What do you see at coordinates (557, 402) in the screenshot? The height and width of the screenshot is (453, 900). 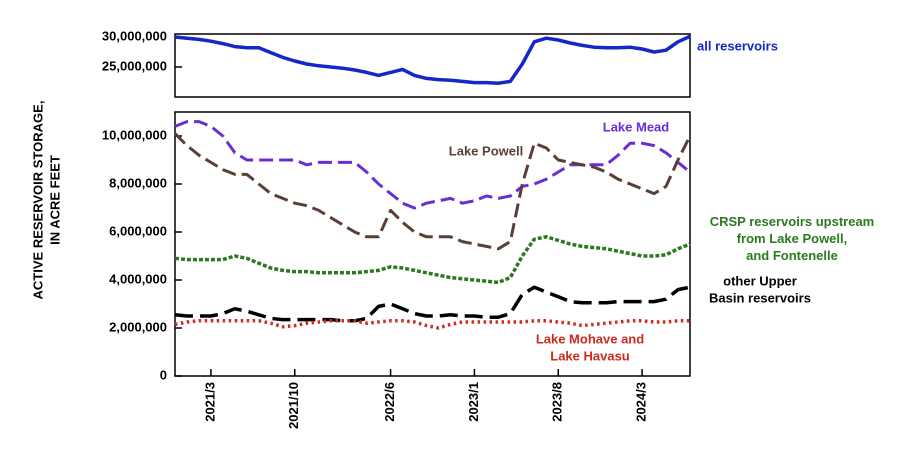 I see `x-tick-label: 2023/8` at bounding box center [557, 402].